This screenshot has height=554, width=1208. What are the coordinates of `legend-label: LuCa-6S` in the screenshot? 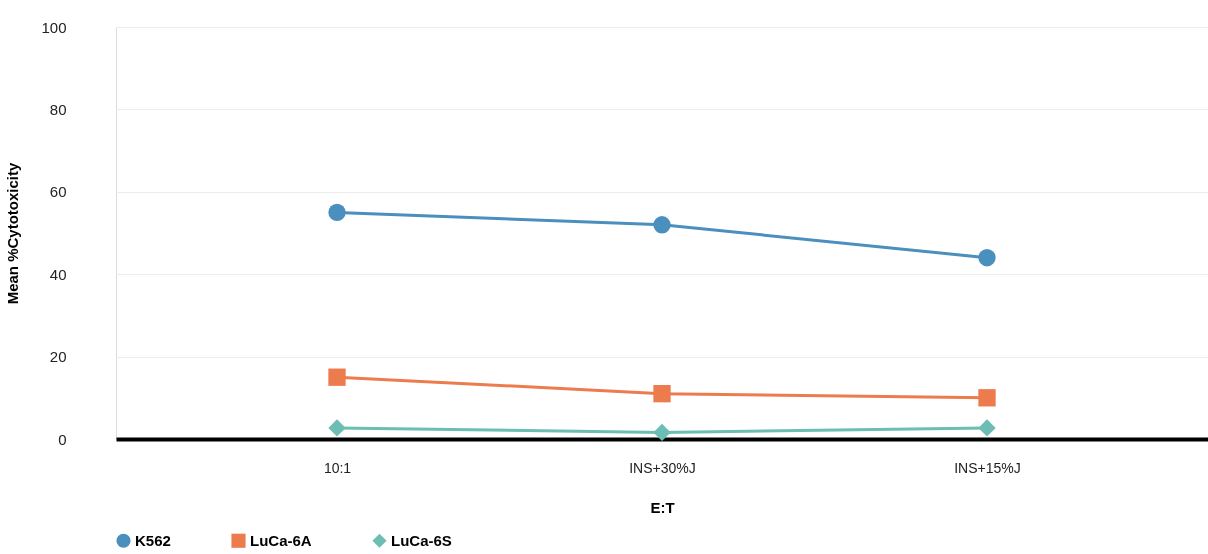 It's located at (421, 540).